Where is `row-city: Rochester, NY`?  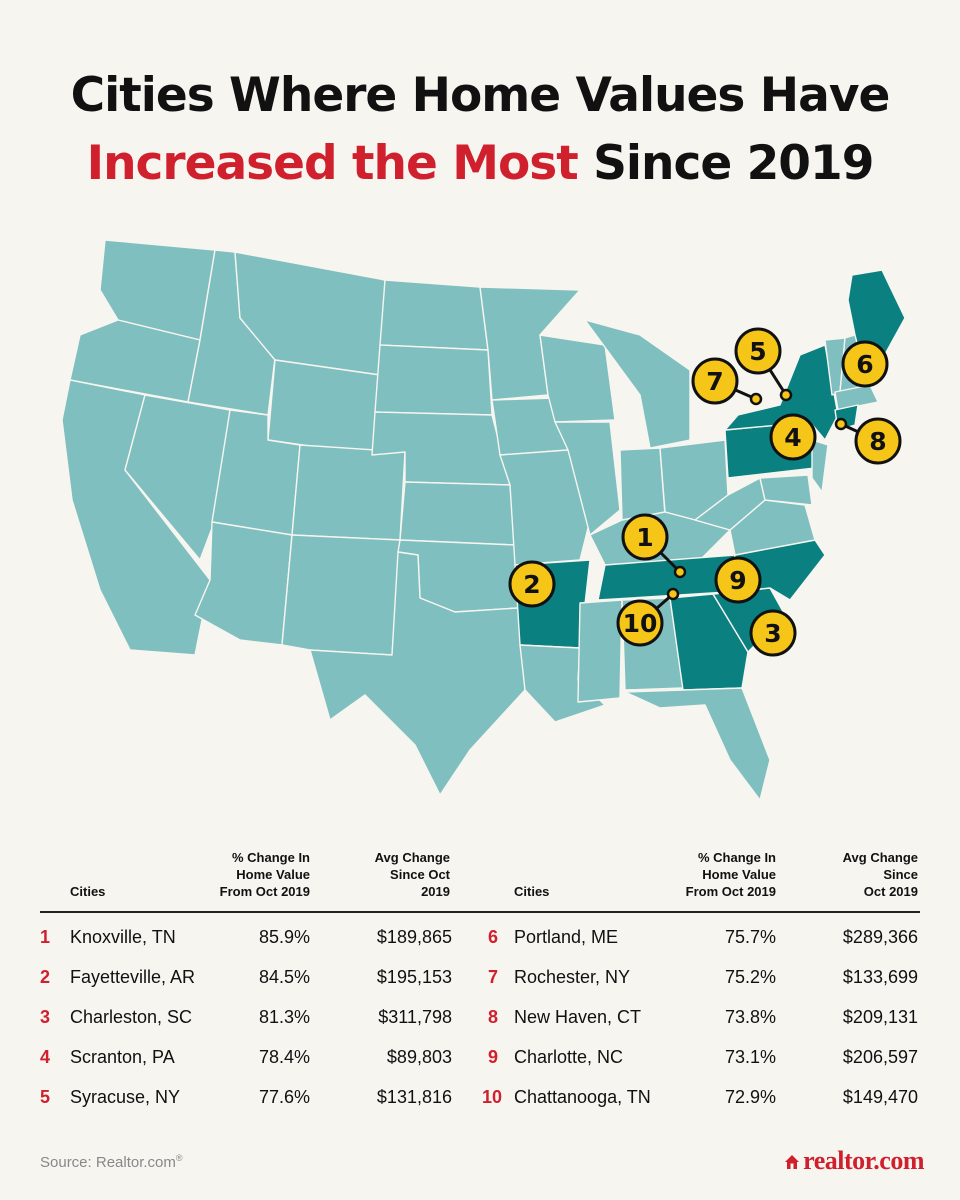
row-city: Rochester, NY is located at coordinates (572, 977).